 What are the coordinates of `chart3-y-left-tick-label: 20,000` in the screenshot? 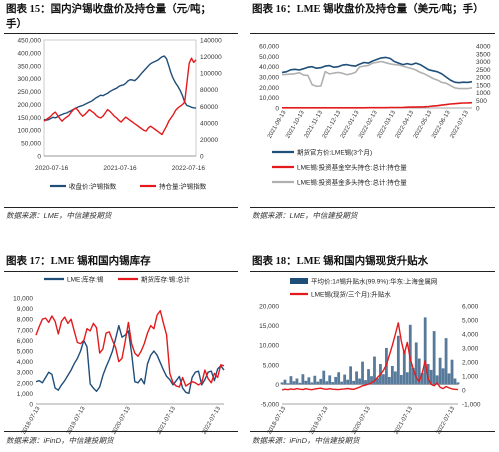 It's located at (269, 307).